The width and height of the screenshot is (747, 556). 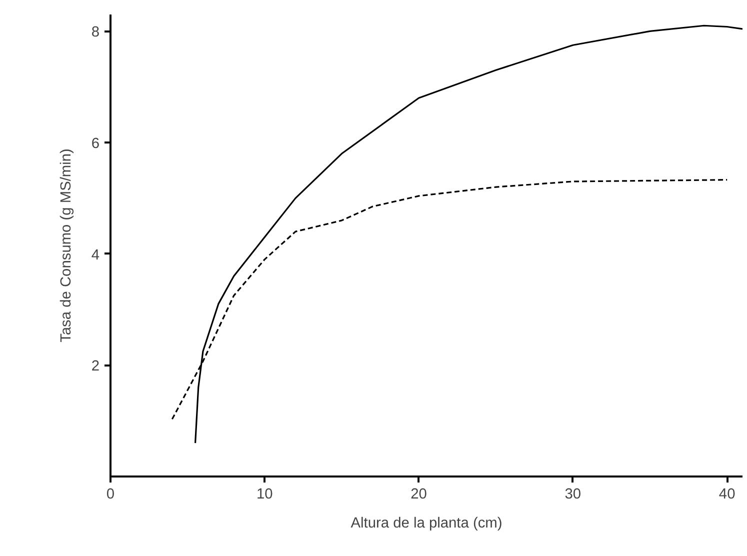 I want to click on x-axis-title: Altura de la planta (cm), so click(x=426, y=524).